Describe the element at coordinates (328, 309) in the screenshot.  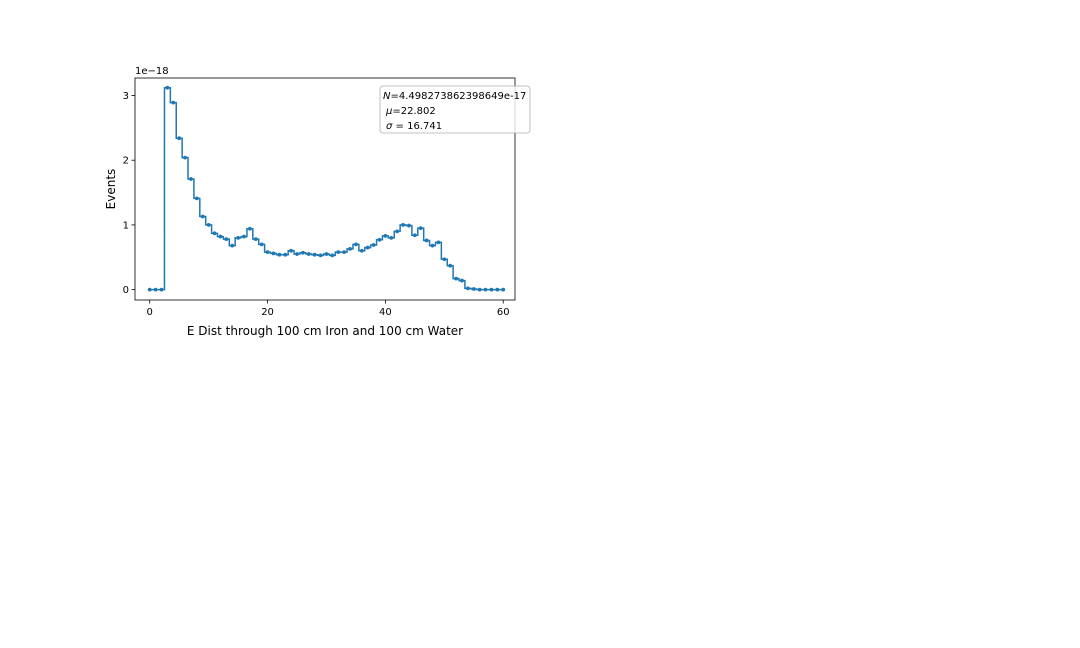
I see `x-axis-ticks: 0 20 40 60` at that location.